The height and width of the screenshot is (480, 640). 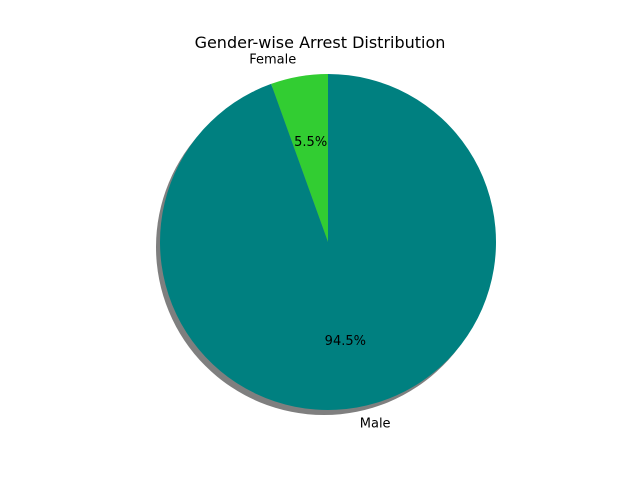 What do you see at coordinates (345, 341) in the screenshot?
I see `pie-percent-male: 94.5%` at bounding box center [345, 341].